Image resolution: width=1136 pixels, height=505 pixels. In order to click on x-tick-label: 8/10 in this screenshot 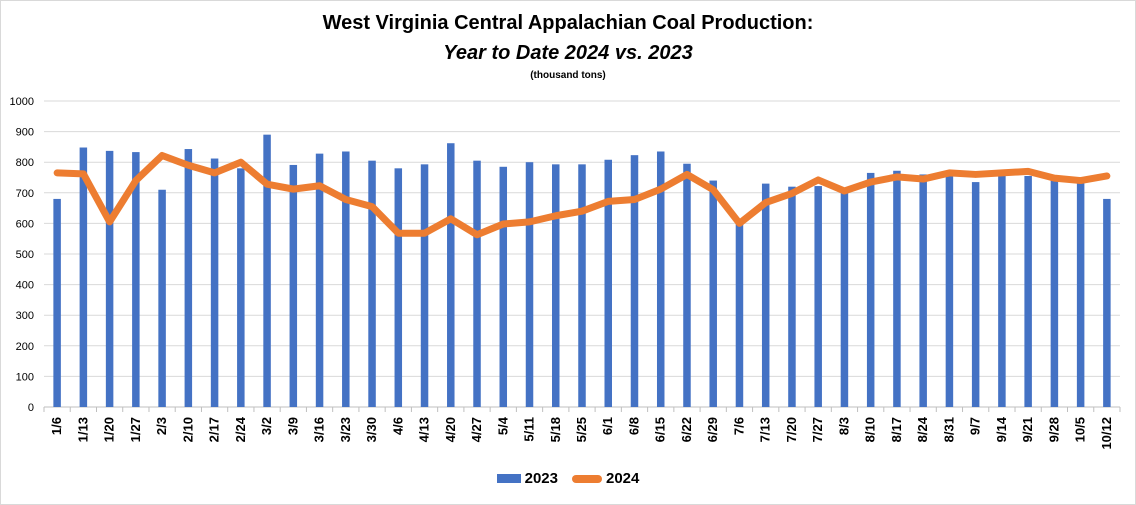, I will do `click(870, 429)`.